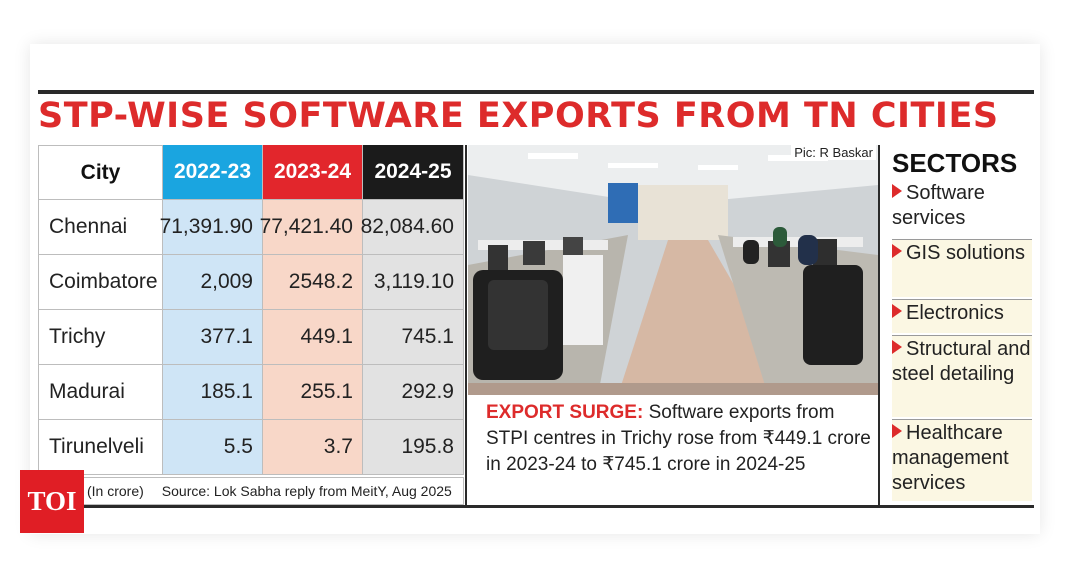 The image size is (1070, 578). Describe the element at coordinates (962, 268) in the screenshot. I see `sector-item: GIS solutions` at that location.